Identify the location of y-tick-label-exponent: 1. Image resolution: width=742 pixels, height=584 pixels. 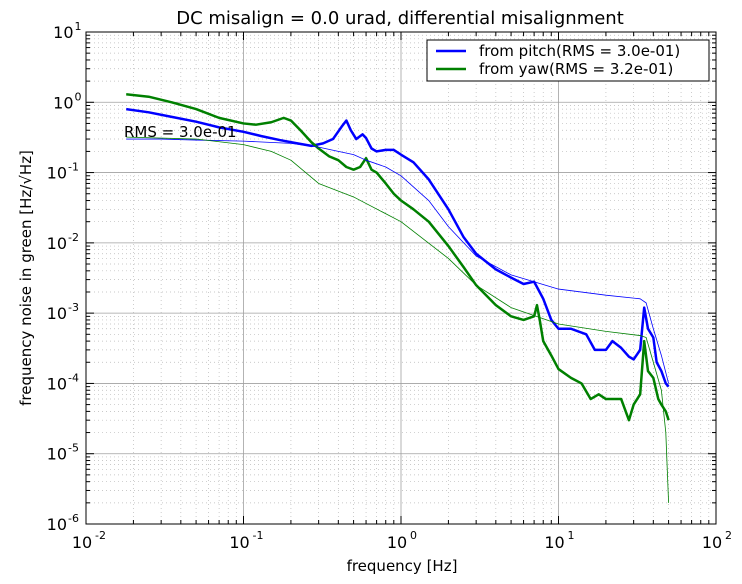
(78, 26).